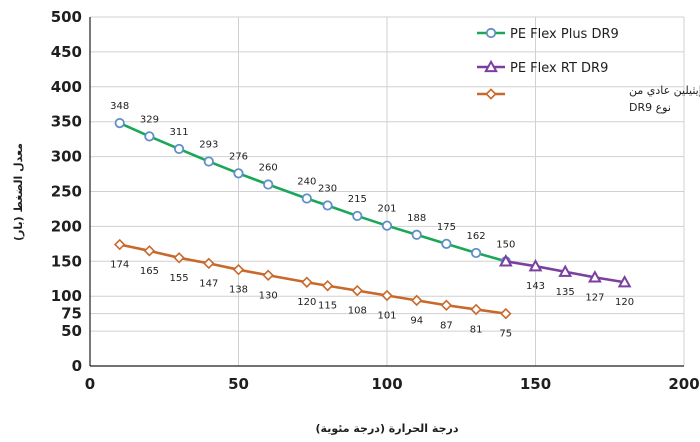 The width and height of the screenshot is (700, 442). I want to click on data-label: 329, so click(149, 119).